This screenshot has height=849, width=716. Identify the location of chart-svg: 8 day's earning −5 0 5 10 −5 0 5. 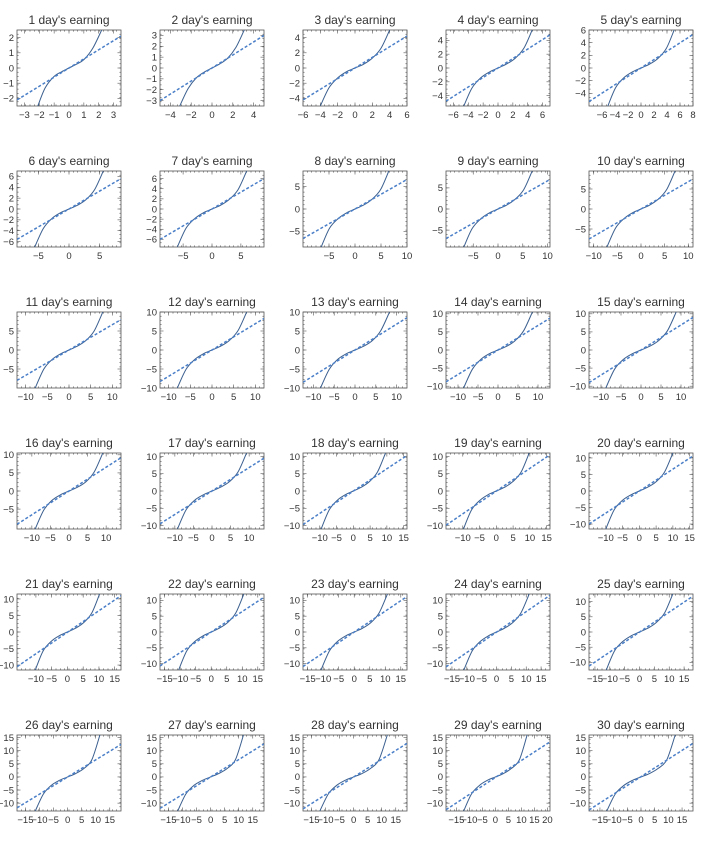
(350, 208).